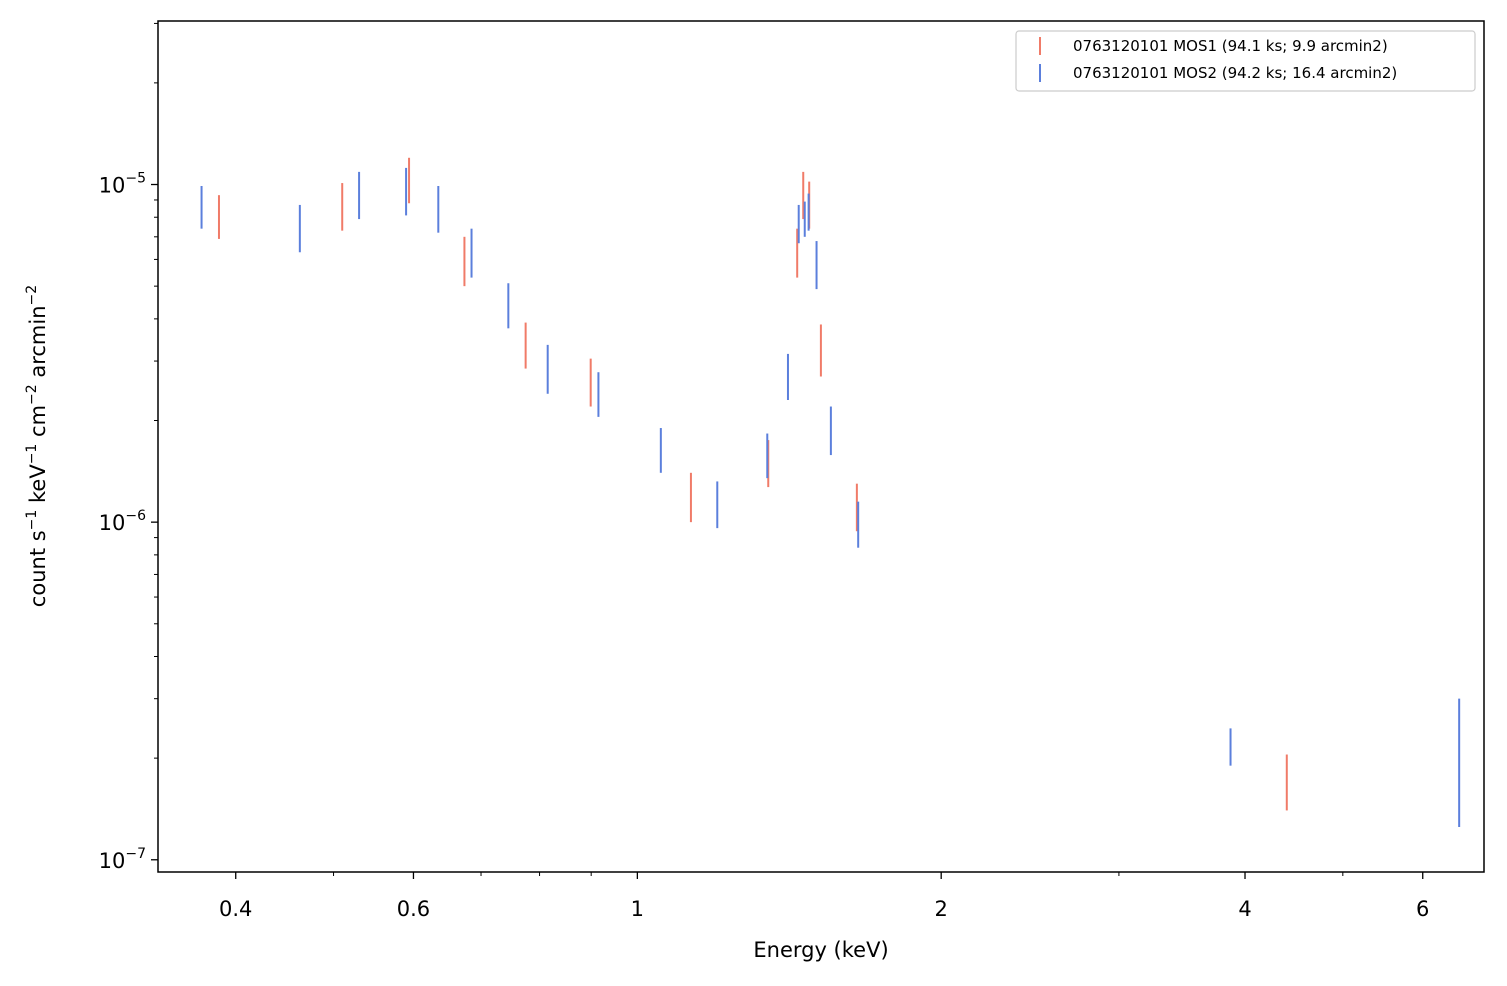 This screenshot has height=986, width=1507. I want to click on y-axis-label: count s−1 keV−1 cm−2 arcmin−2, so click(37, 446).